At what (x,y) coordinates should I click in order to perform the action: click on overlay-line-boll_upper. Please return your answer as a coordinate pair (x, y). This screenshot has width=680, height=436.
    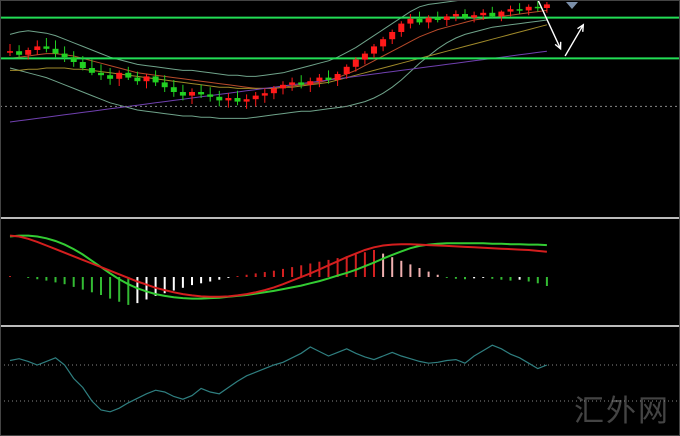
    Looking at the image, I should click on (237, 38).